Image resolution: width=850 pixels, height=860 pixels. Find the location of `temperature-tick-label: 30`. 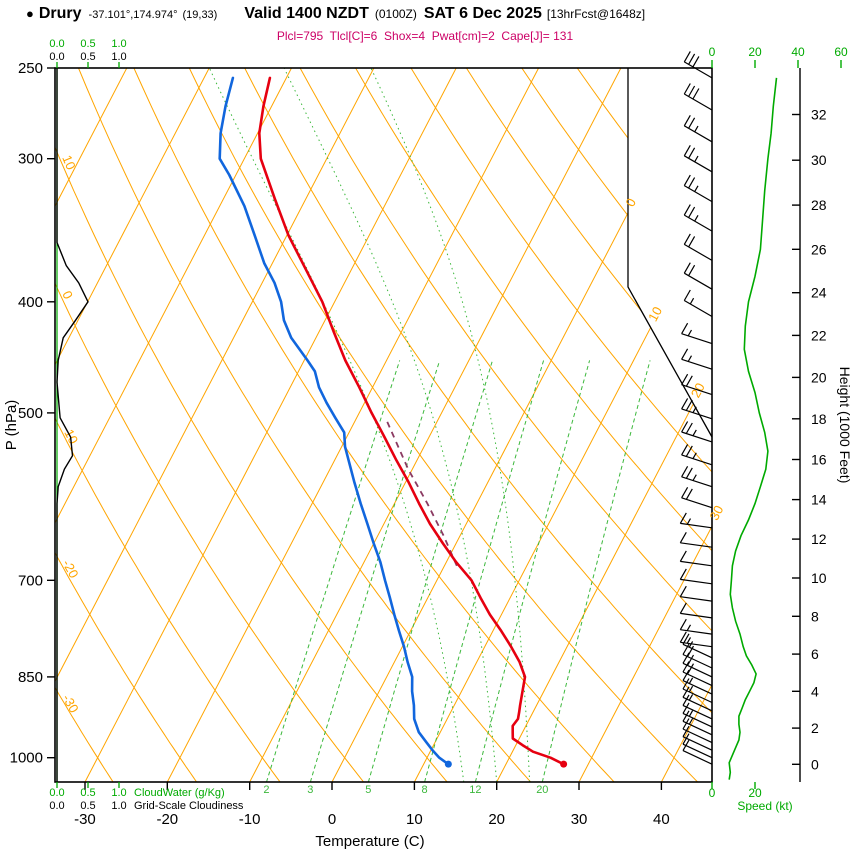

temperature-tick-label: 30 is located at coordinates (579, 819).